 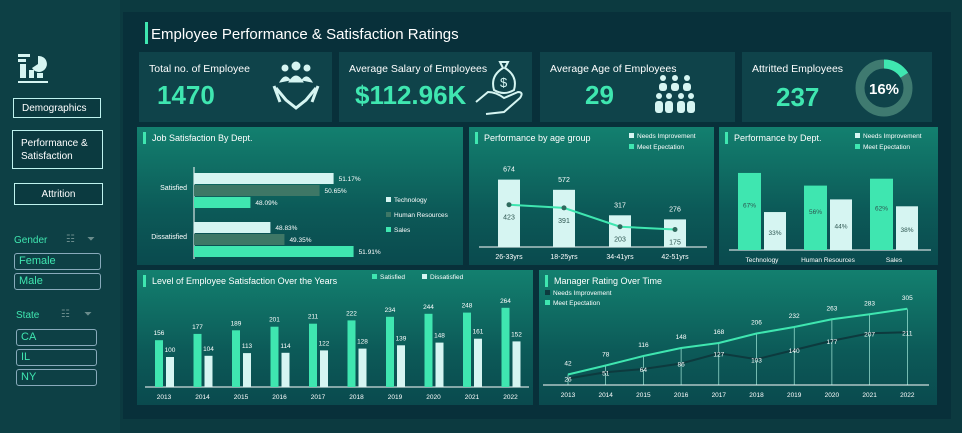 I want to click on money-bag-hand-icon: $, so click(x=499, y=88).